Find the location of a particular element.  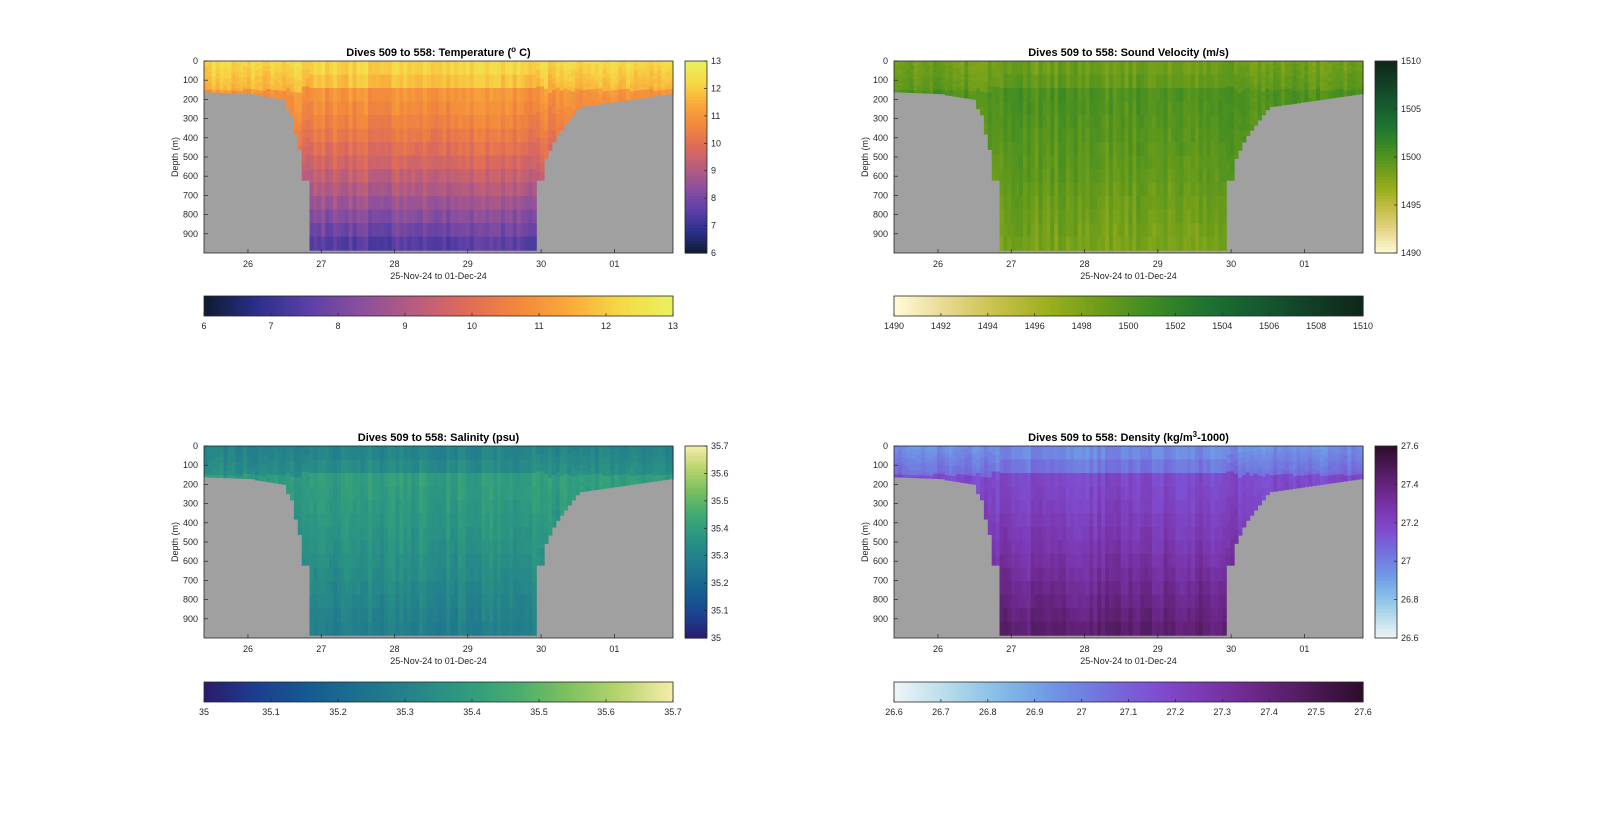

y-tick-label: 700 is located at coordinates (190, 195).